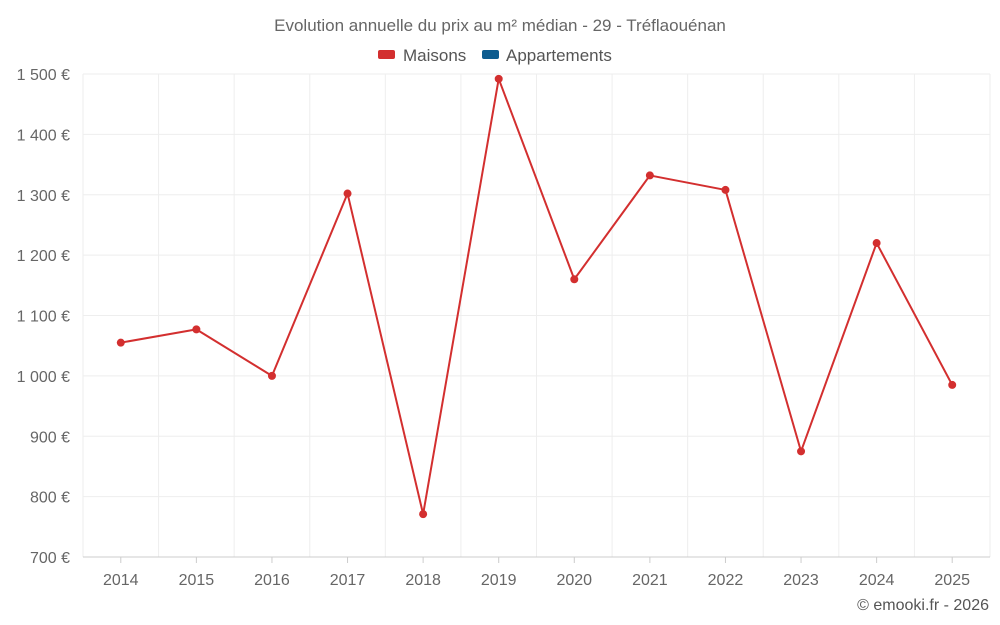 The height and width of the screenshot is (625, 1000). I want to click on legend-swatch-maisons, so click(386, 54).